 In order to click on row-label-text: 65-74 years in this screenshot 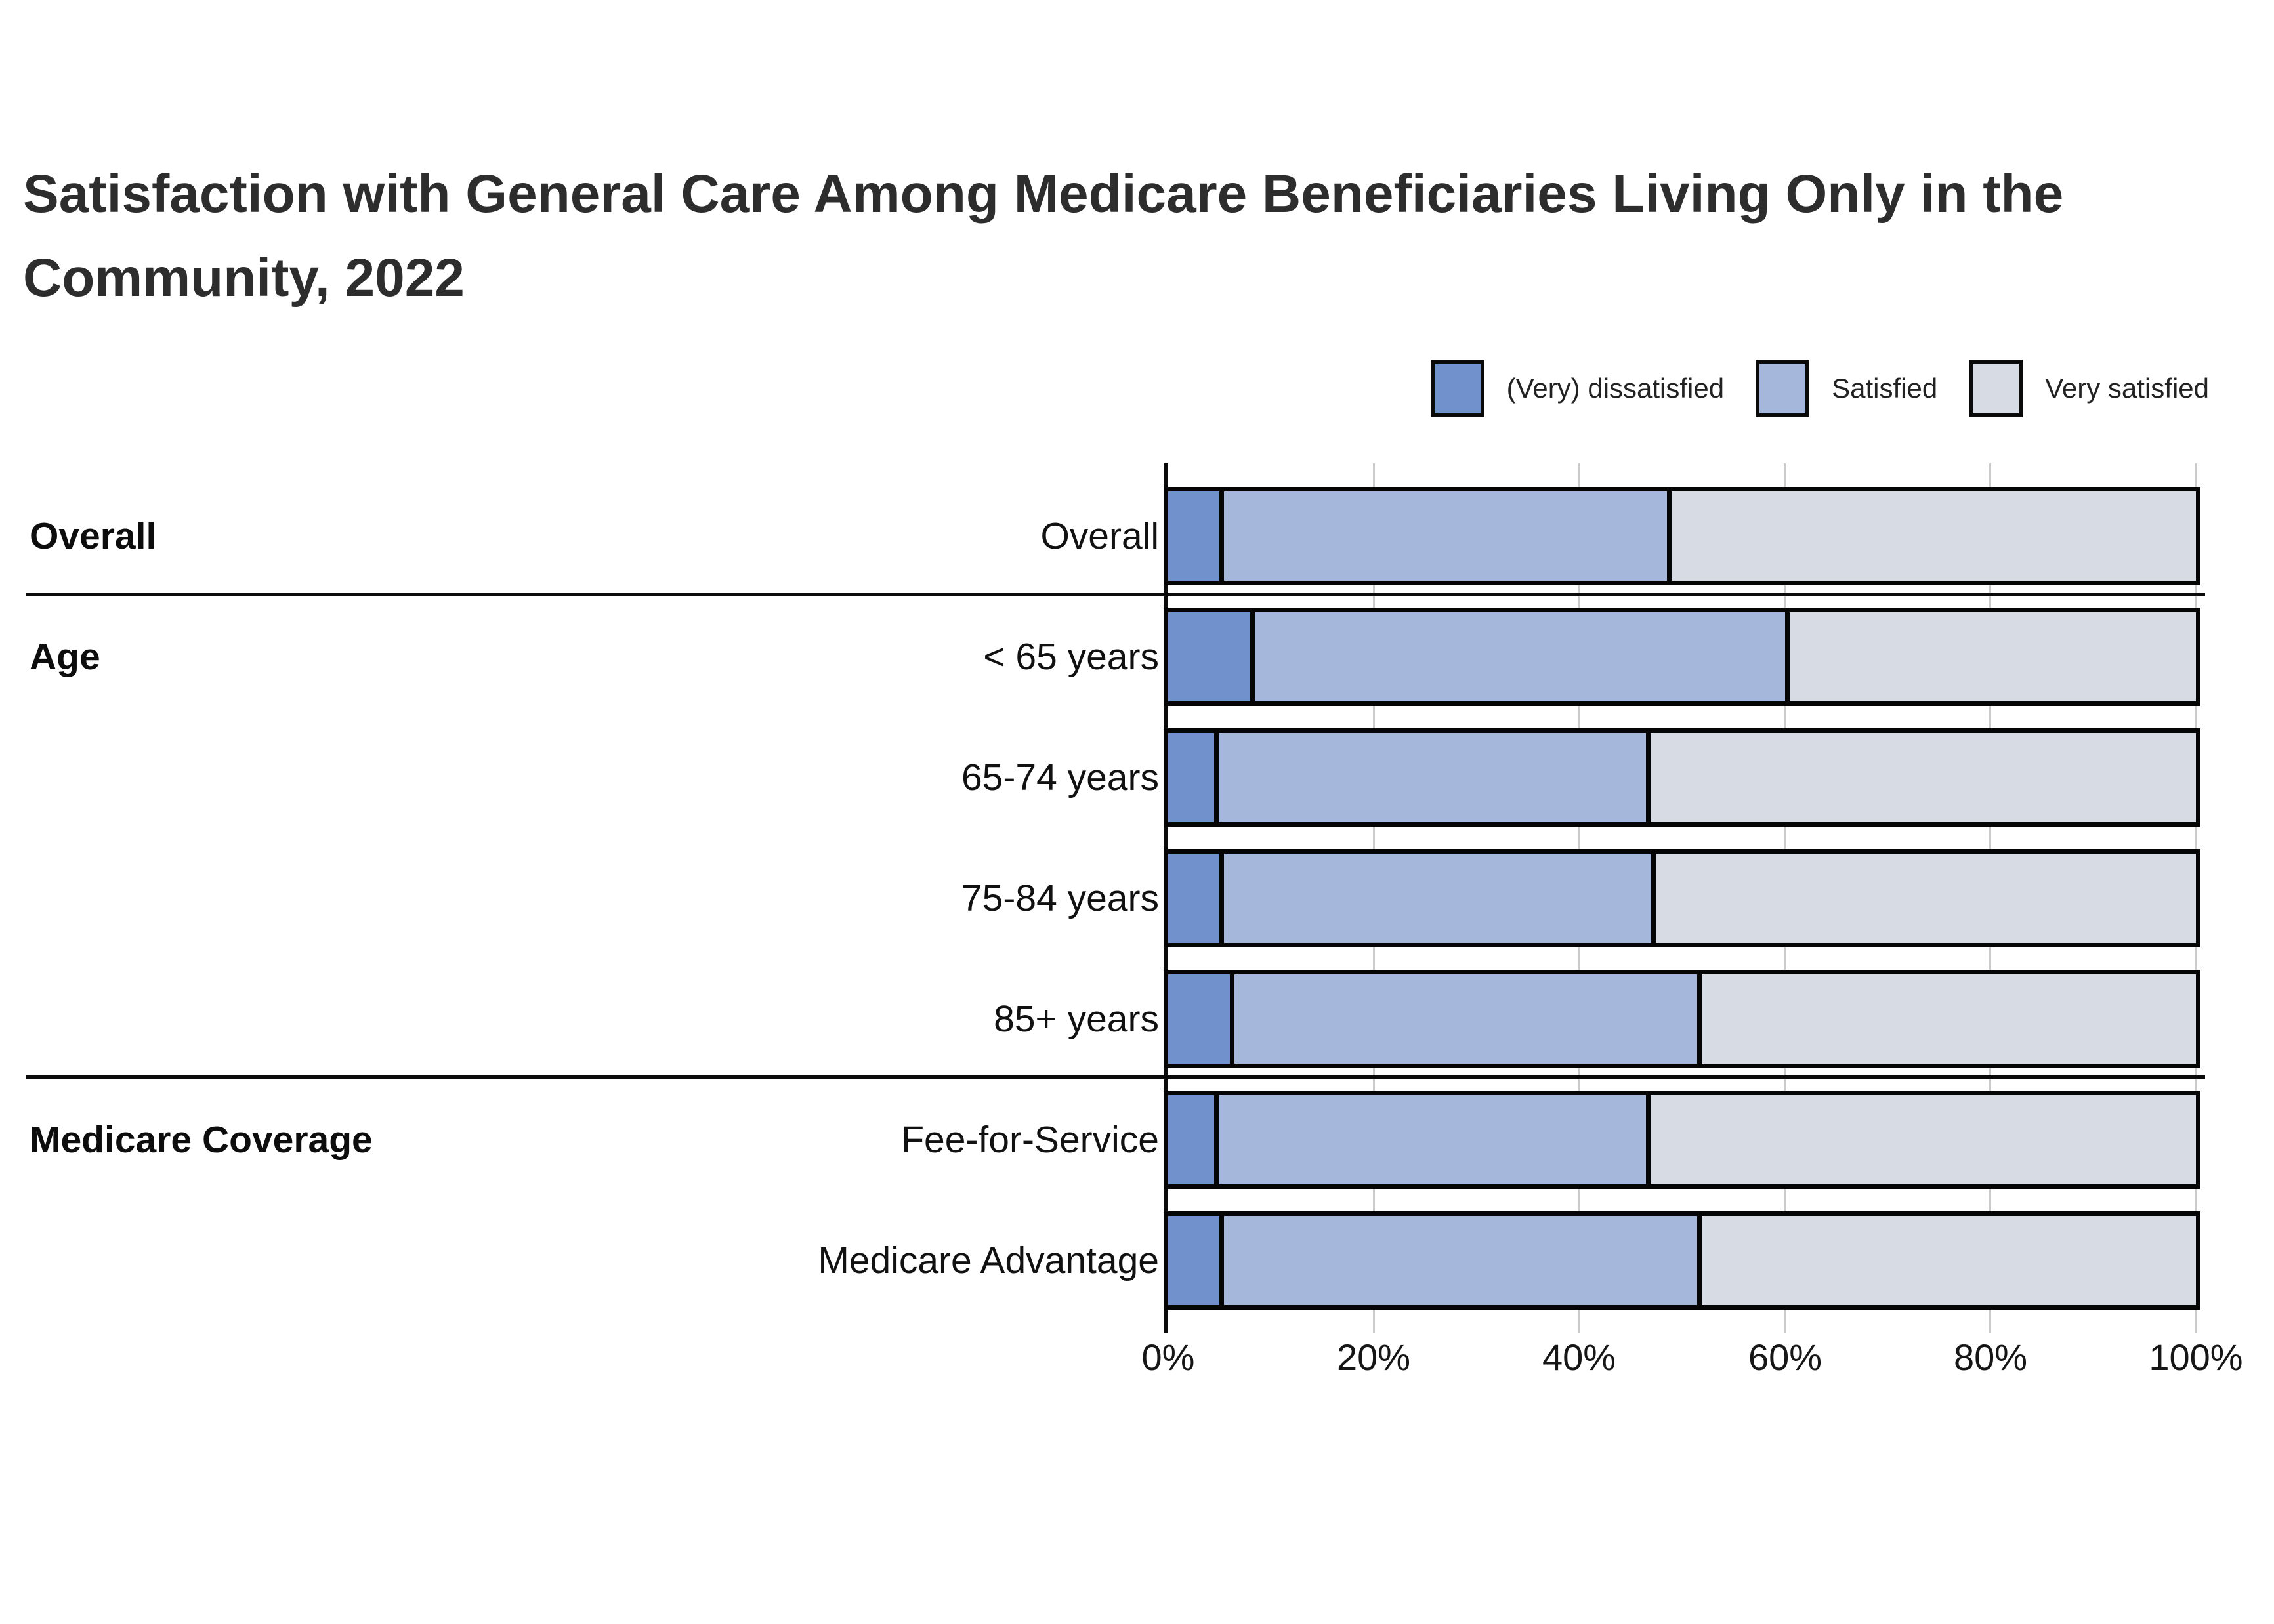, I will do `click(1060, 778)`.